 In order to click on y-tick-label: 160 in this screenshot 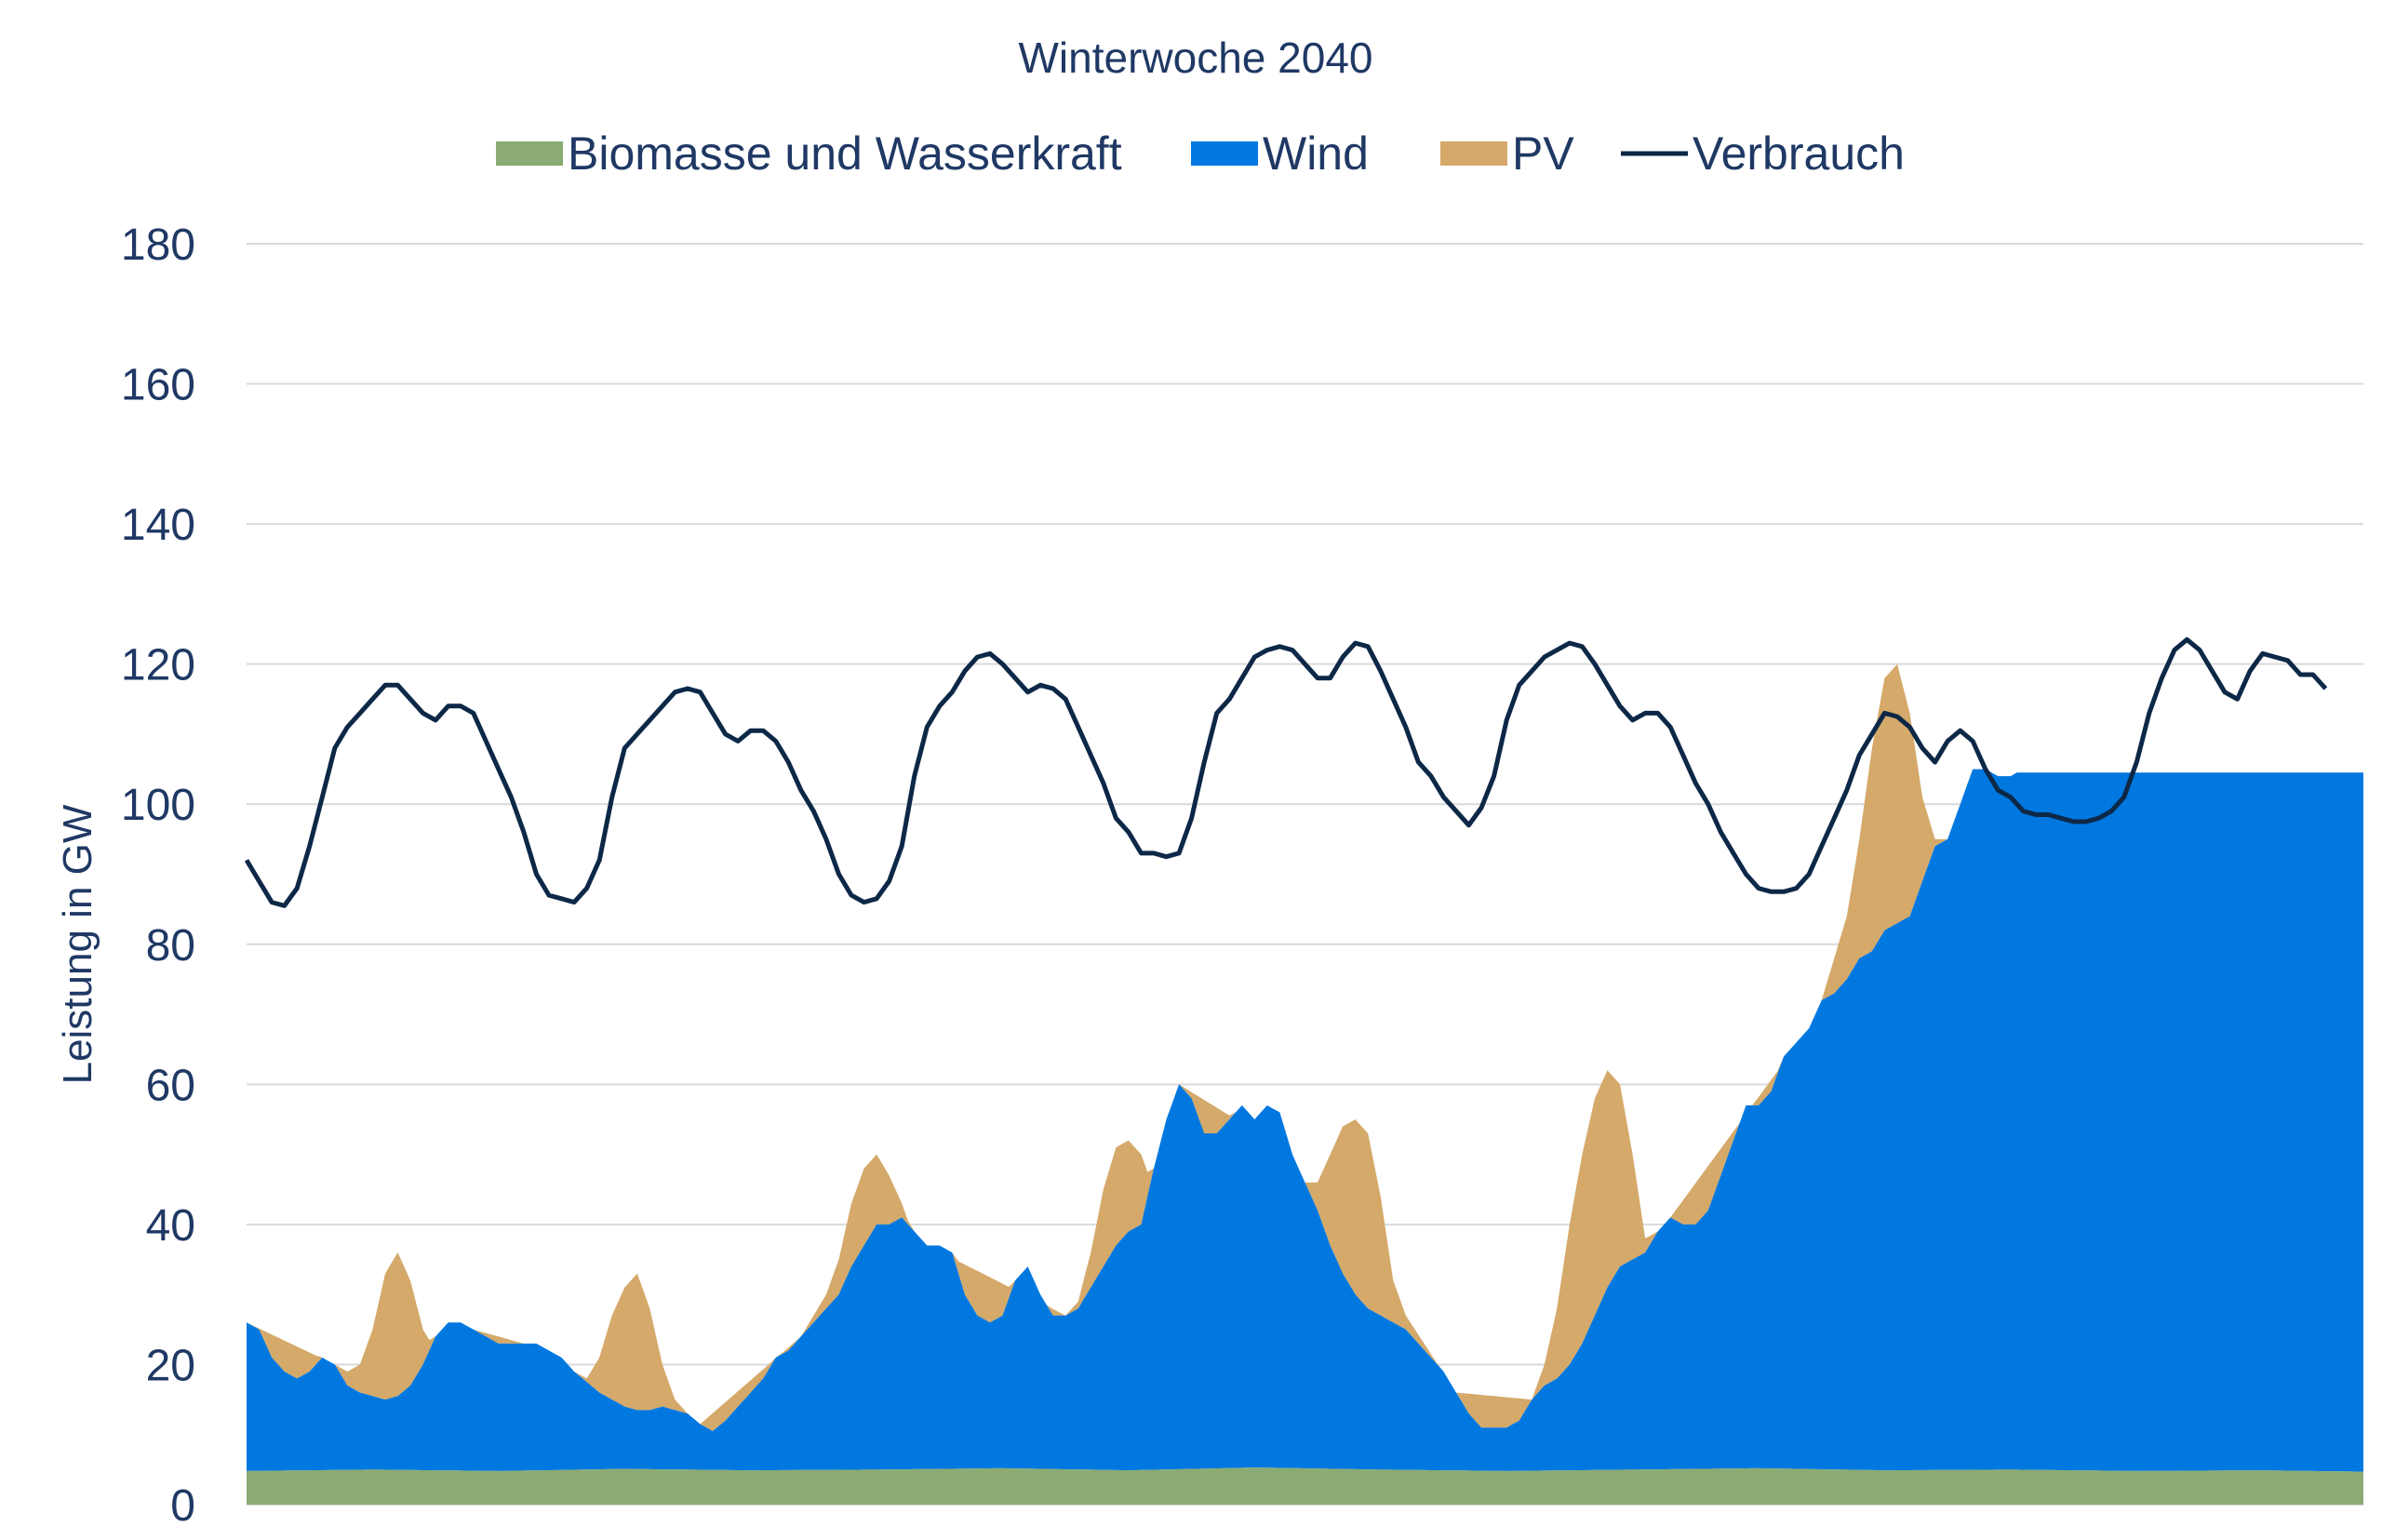, I will do `click(158, 385)`.